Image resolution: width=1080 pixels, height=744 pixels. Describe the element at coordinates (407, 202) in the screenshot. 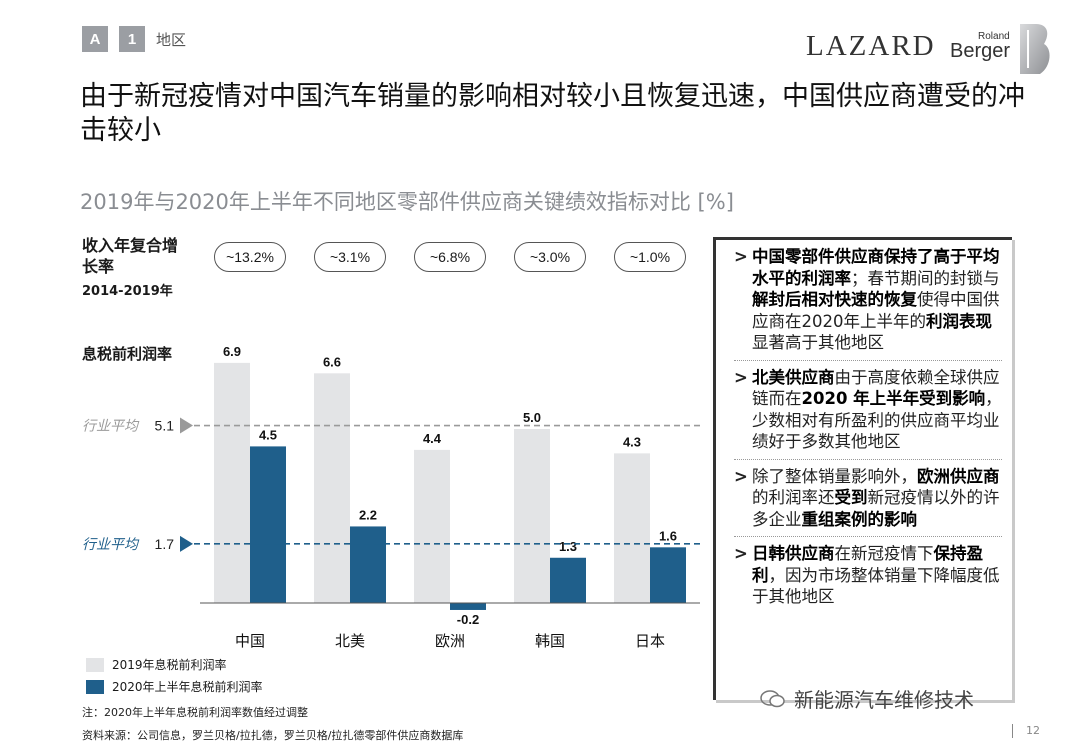

I see `chart-subtitle: 2019年与2020年上半年不同地区零部件供应商关键绩效指标对比 [%]` at that location.